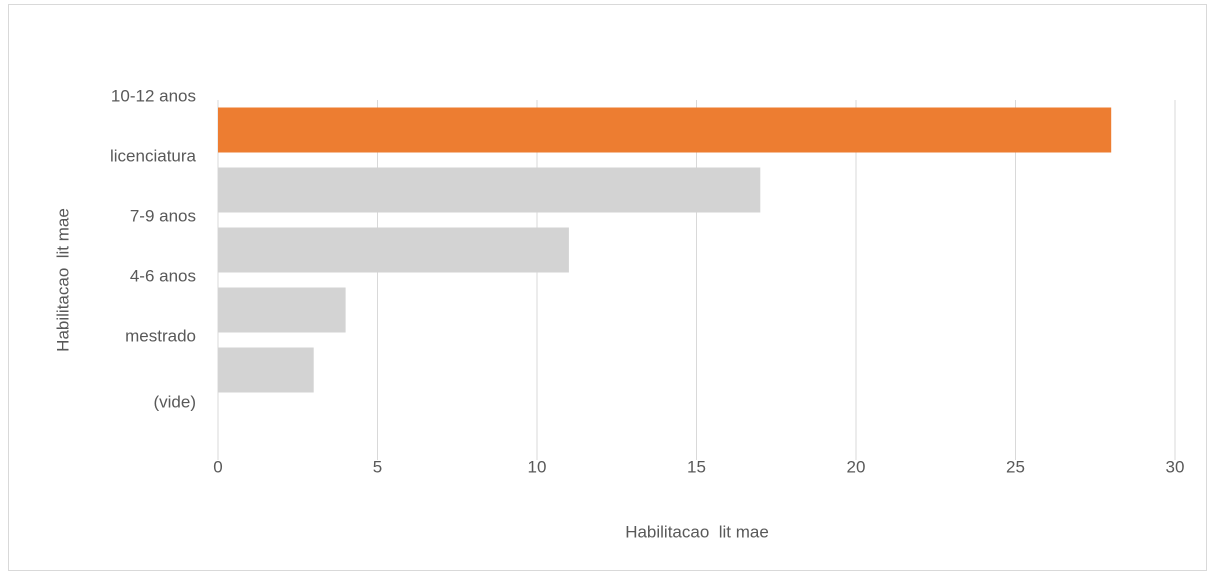  What do you see at coordinates (163, 275) in the screenshot?
I see `y-tick-label: 4-6 anos` at bounding box center [163, 275].